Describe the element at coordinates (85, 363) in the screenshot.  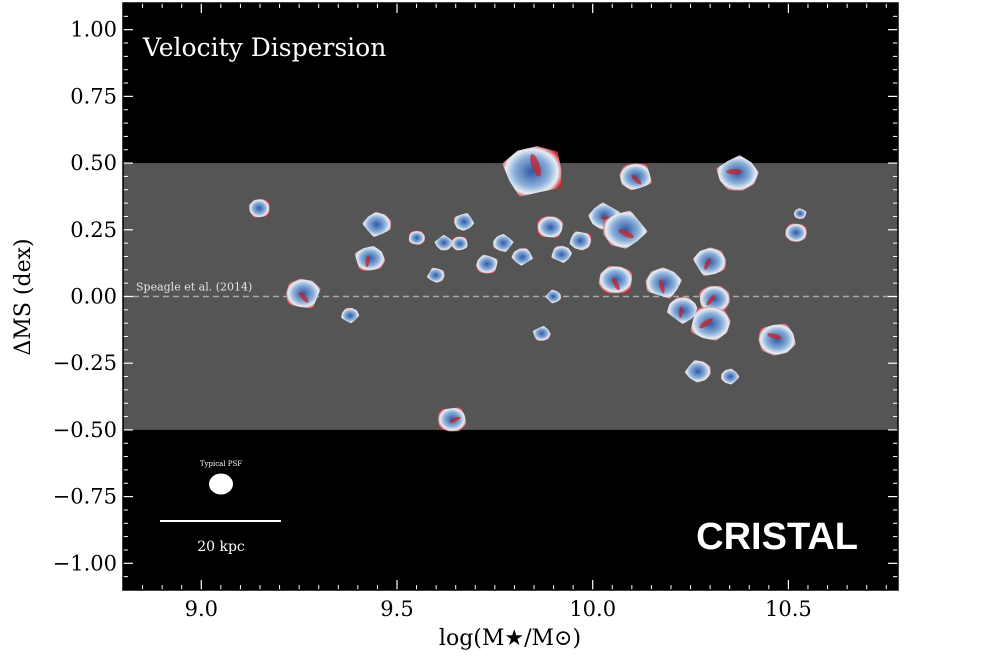
I see `y-tick-label: −0.25` at that location.